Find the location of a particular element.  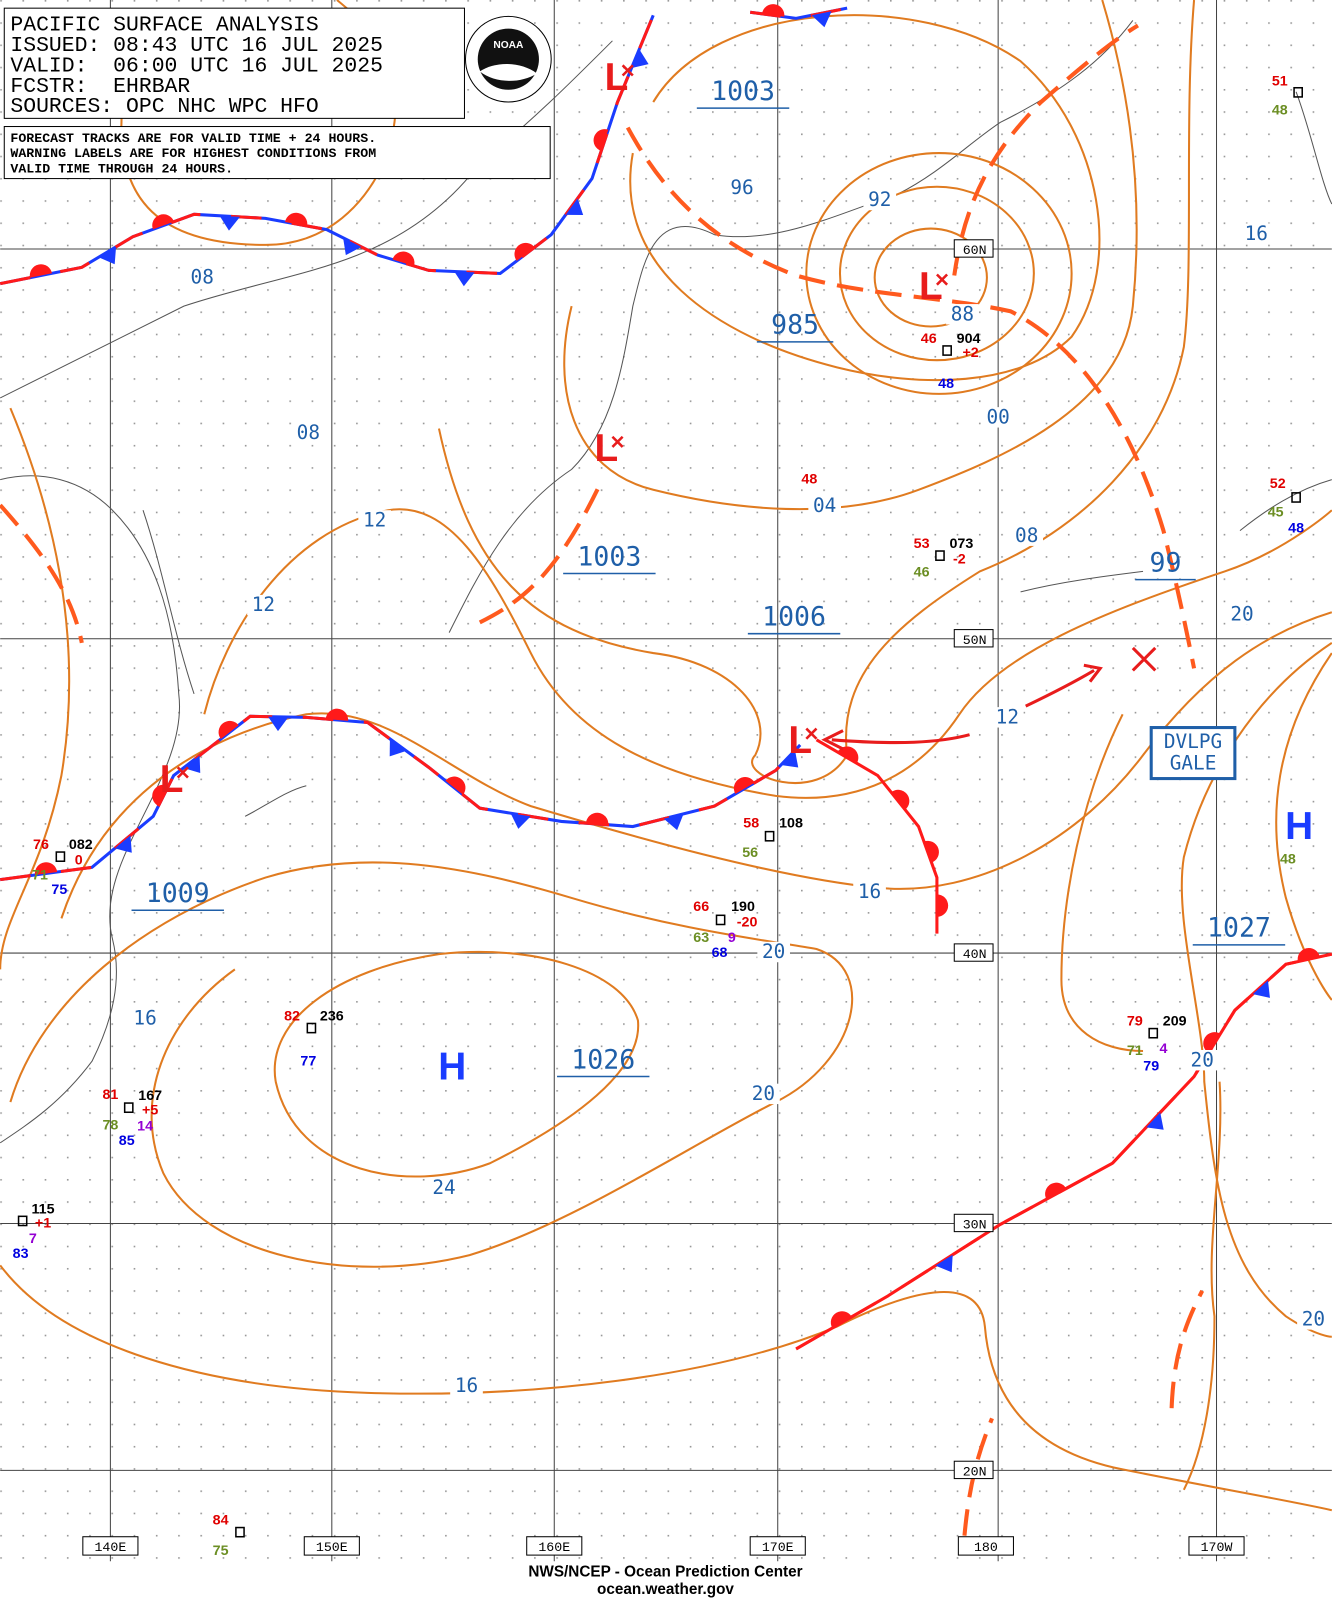

station-value: 51 is located at coordinates (1280, 82).